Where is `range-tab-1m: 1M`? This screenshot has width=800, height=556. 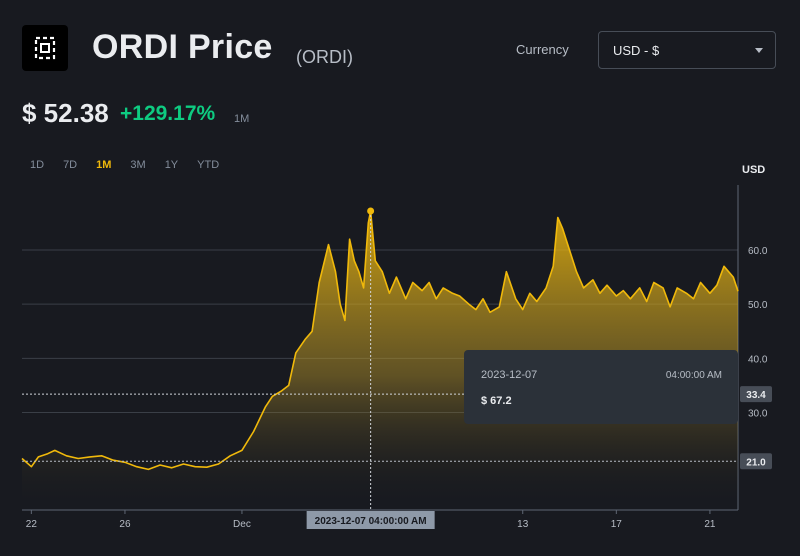
range-tab-1m: 1M is located at coordinates (104, 165).